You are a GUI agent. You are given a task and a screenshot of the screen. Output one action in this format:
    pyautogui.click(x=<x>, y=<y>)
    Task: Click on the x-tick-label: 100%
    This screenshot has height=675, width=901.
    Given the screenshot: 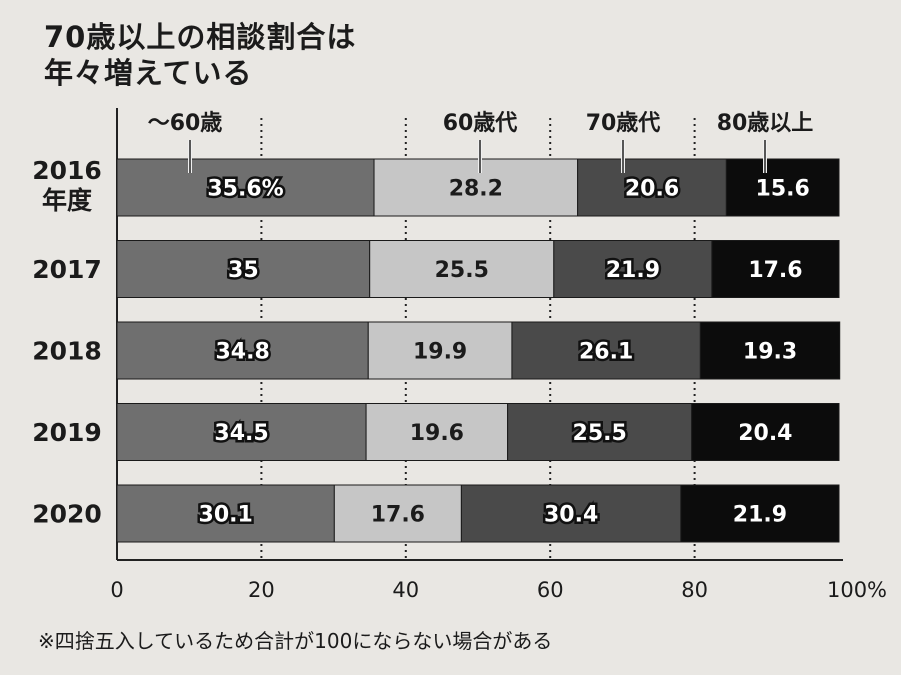 What is the action you would take?
    pyautogui.click(x=857, y=590)
    